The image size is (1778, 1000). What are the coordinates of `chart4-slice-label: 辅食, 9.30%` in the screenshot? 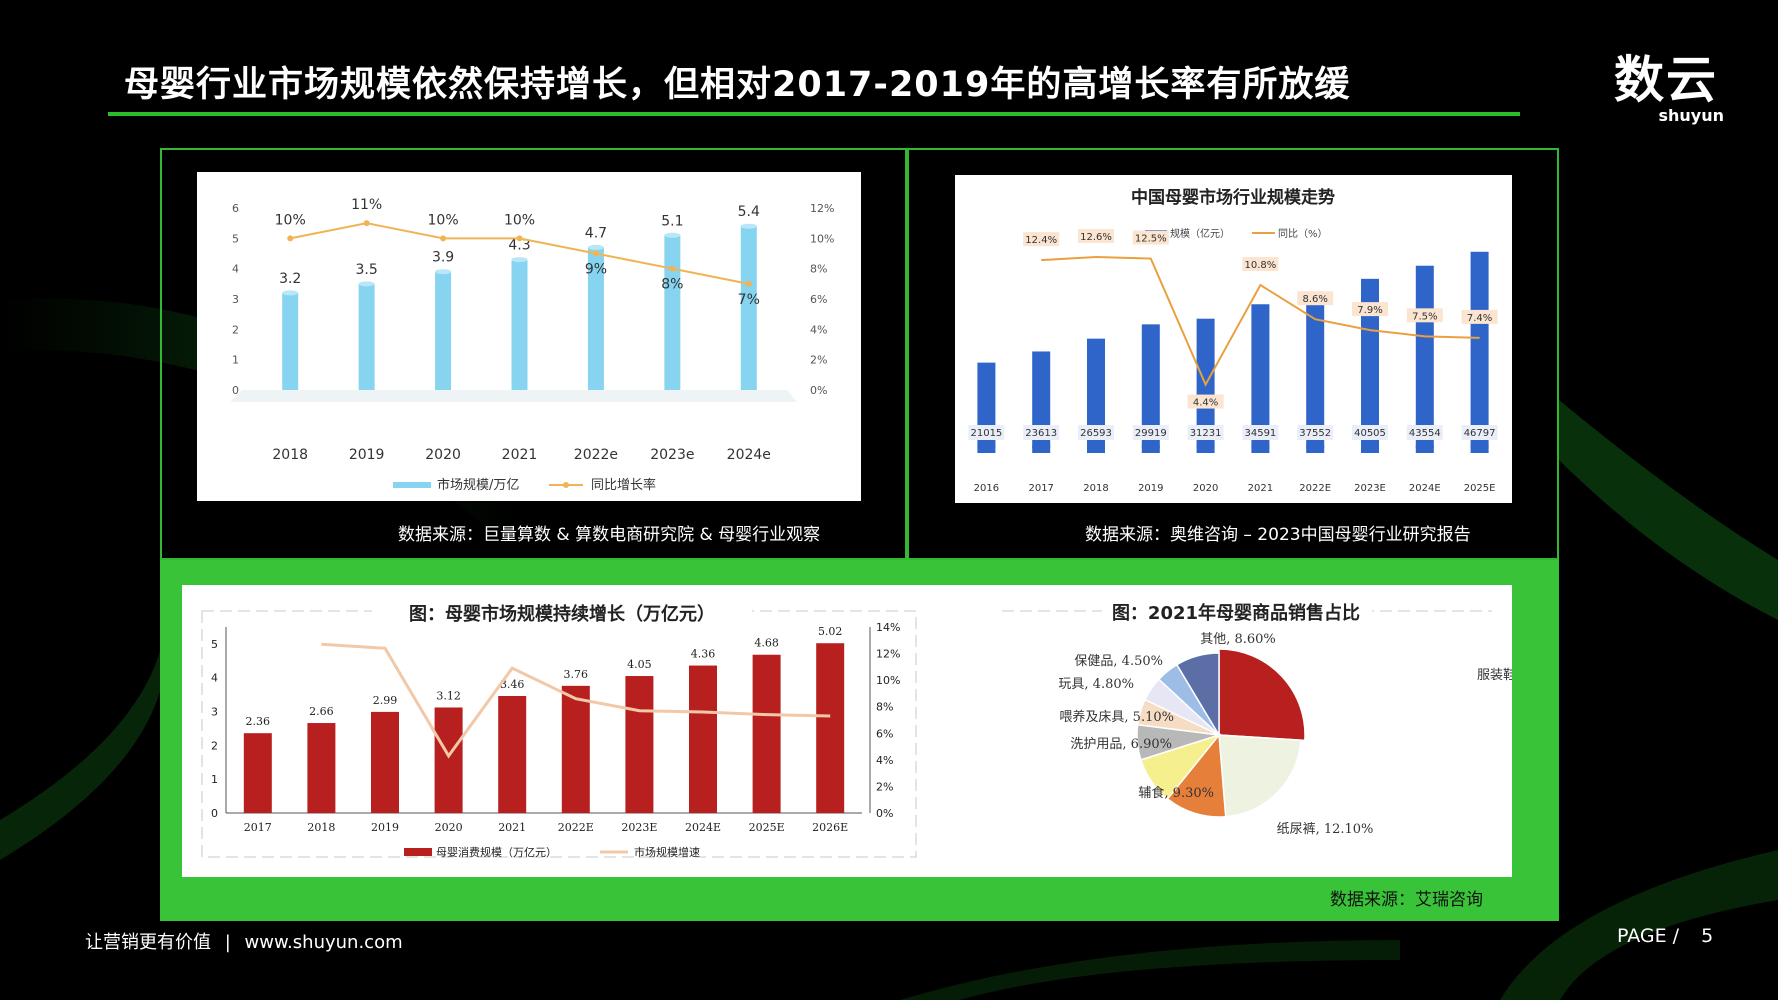 It's located at (1176, 793).